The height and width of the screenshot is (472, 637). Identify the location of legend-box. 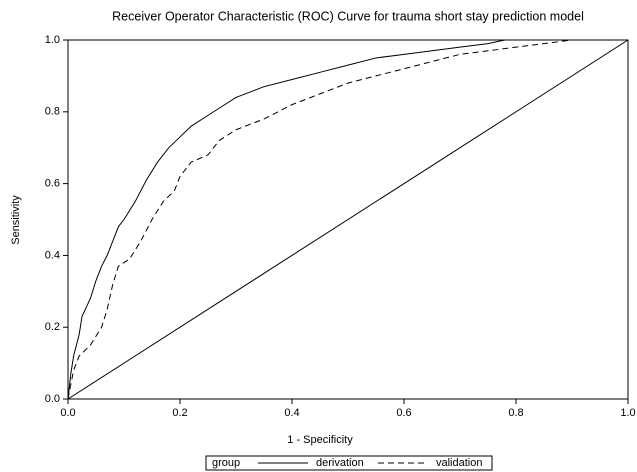
(349, 463).